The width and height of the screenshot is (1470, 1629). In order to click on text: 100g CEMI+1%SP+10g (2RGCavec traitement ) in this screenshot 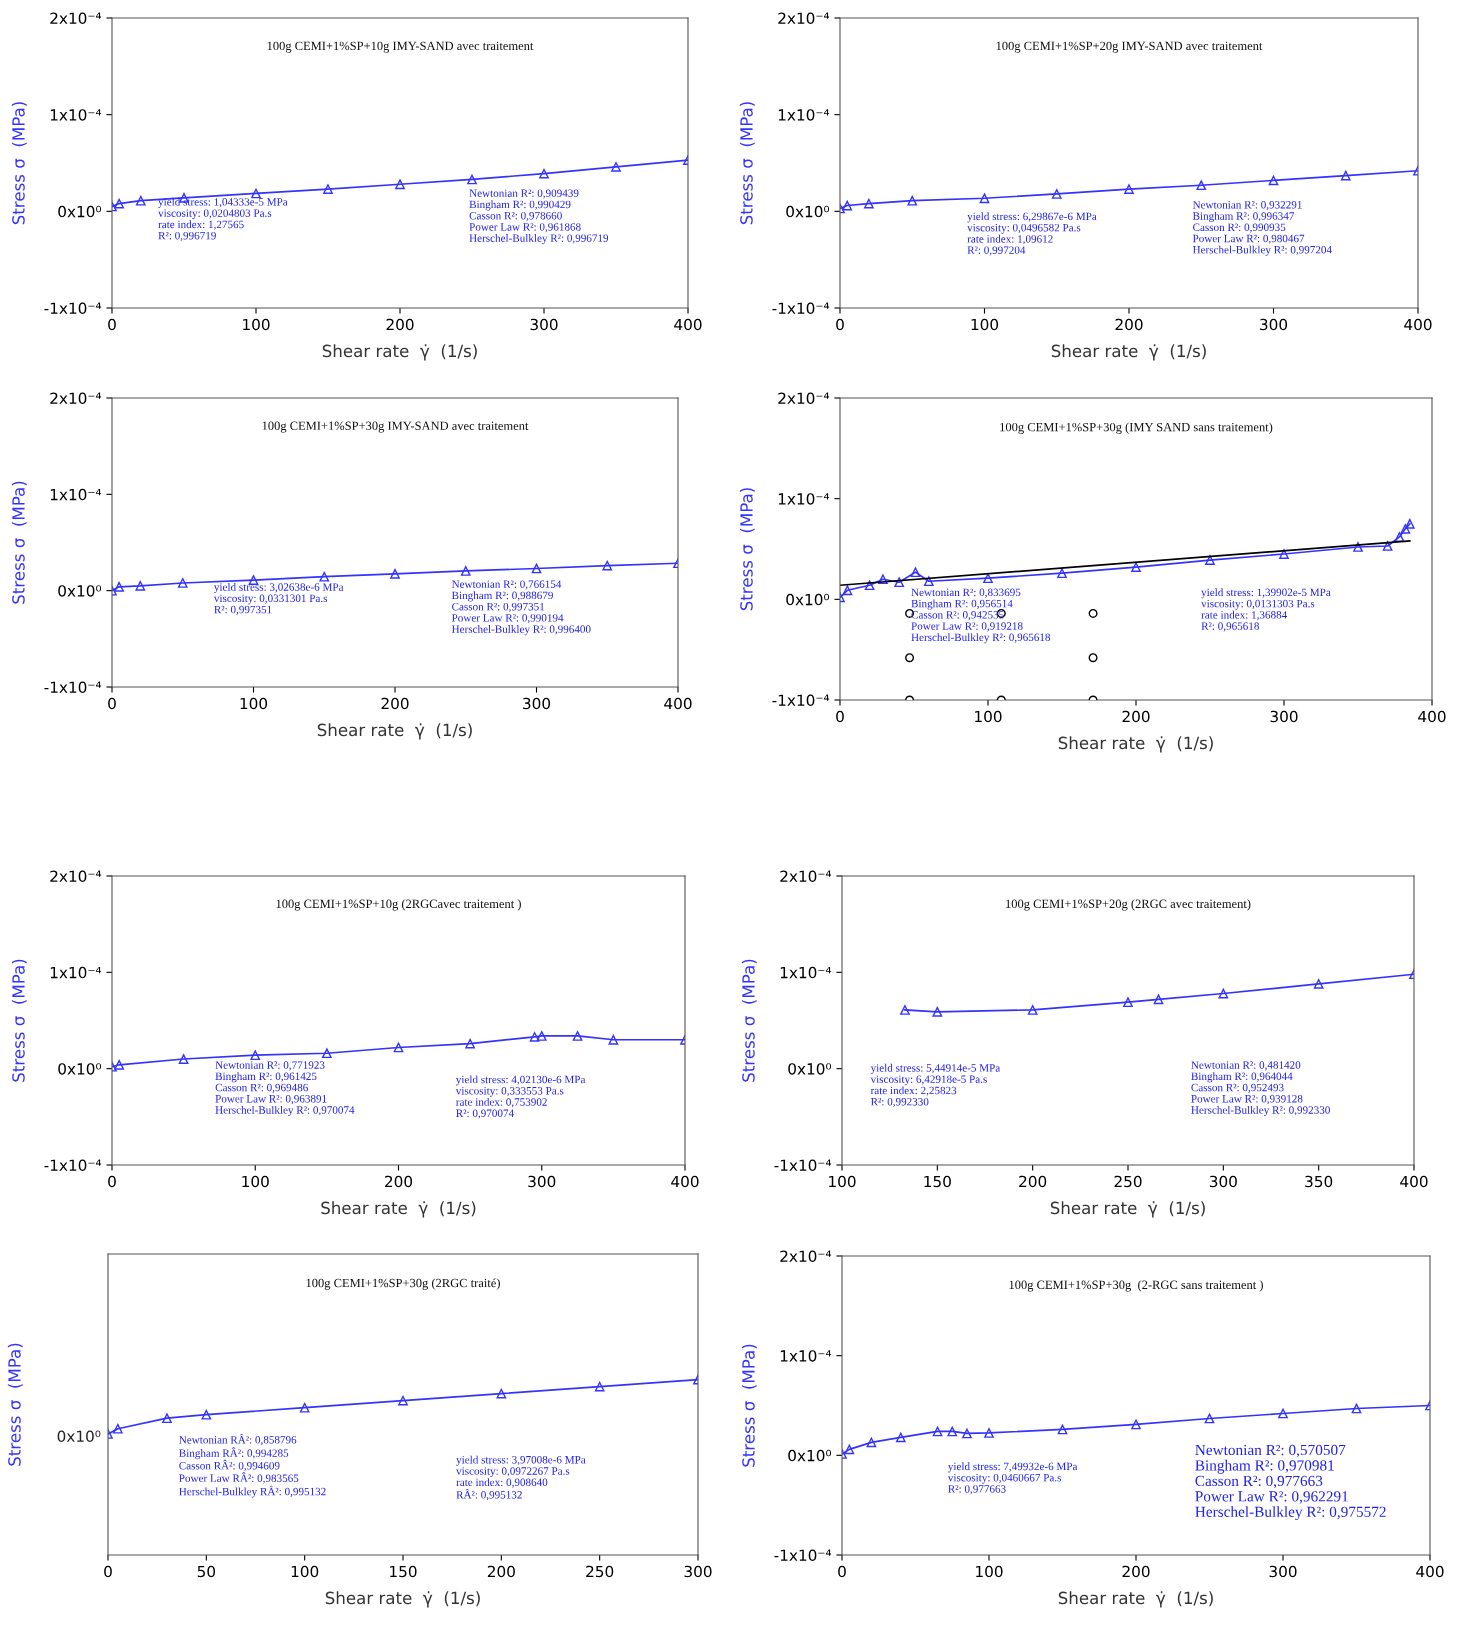, I will do `click(398, 905)`.